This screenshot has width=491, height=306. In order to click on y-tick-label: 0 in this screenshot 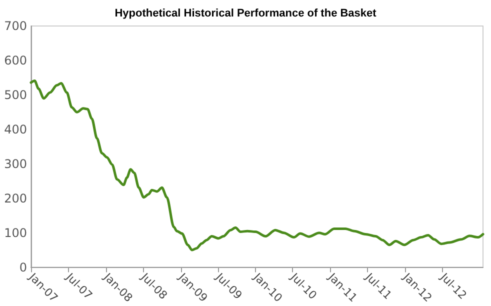, I will do `click(23, 267)`.